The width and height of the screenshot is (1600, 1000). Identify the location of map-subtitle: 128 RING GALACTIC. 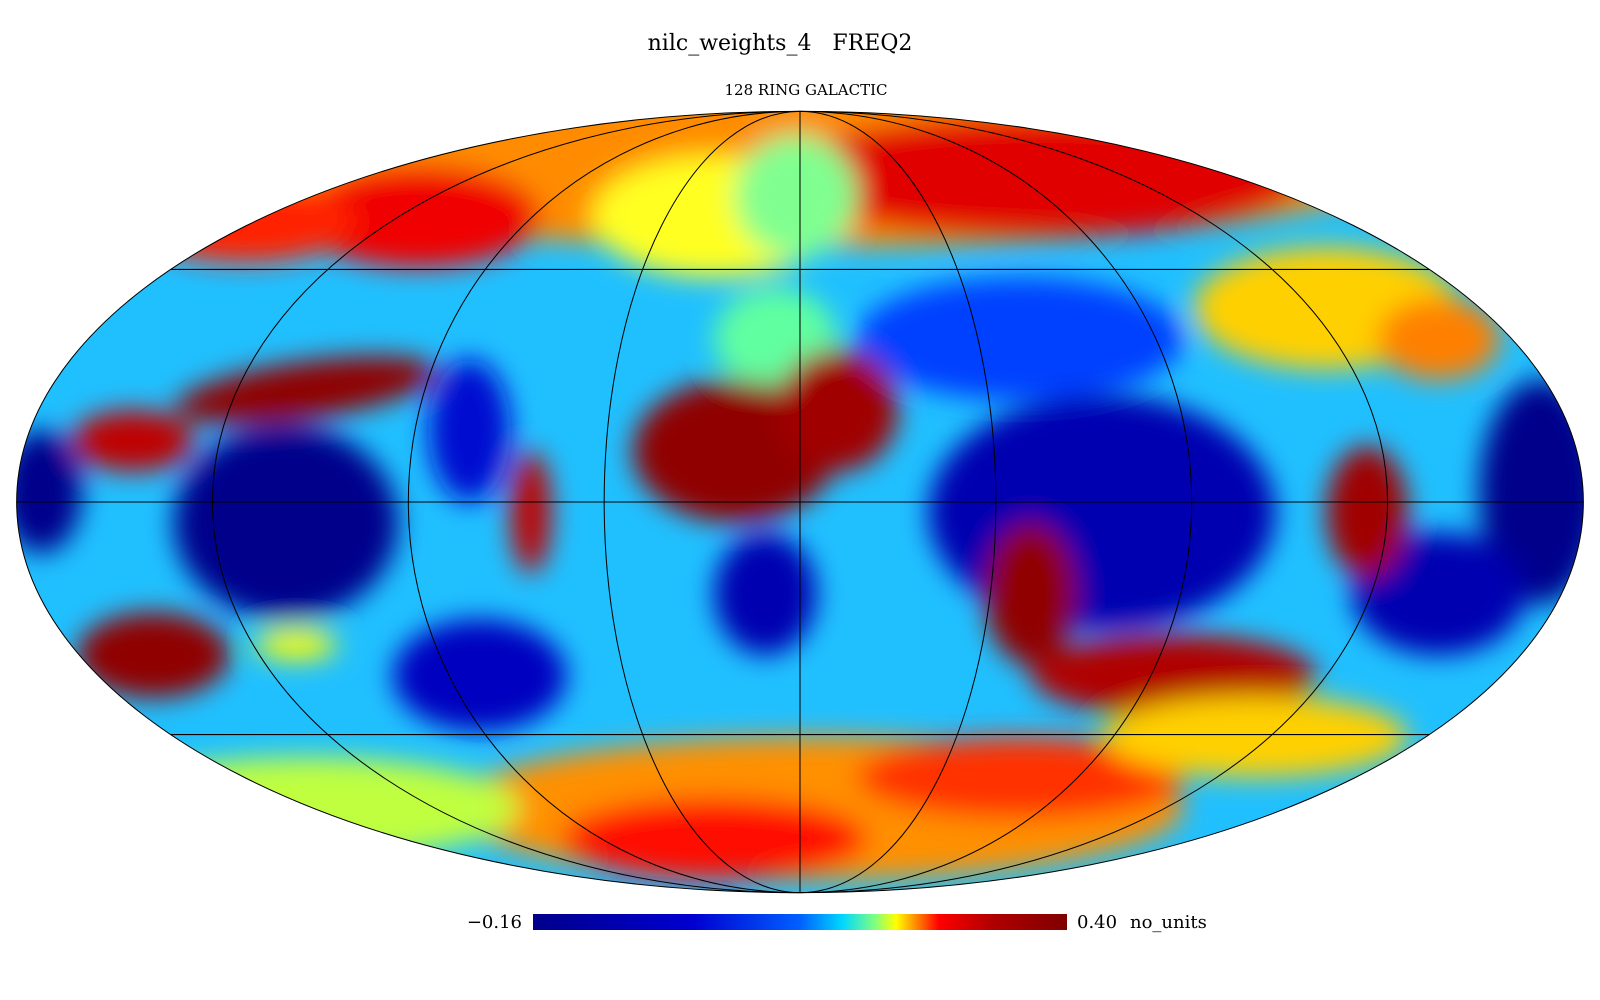
(806, 90).